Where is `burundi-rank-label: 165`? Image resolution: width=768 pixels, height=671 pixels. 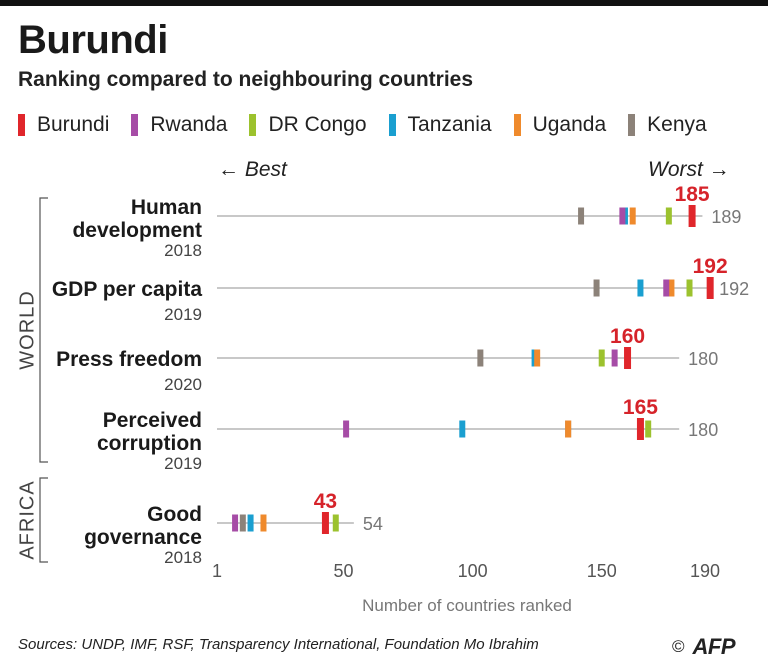
burundi-rank-label: 165 is located at coordinates (640, 407).